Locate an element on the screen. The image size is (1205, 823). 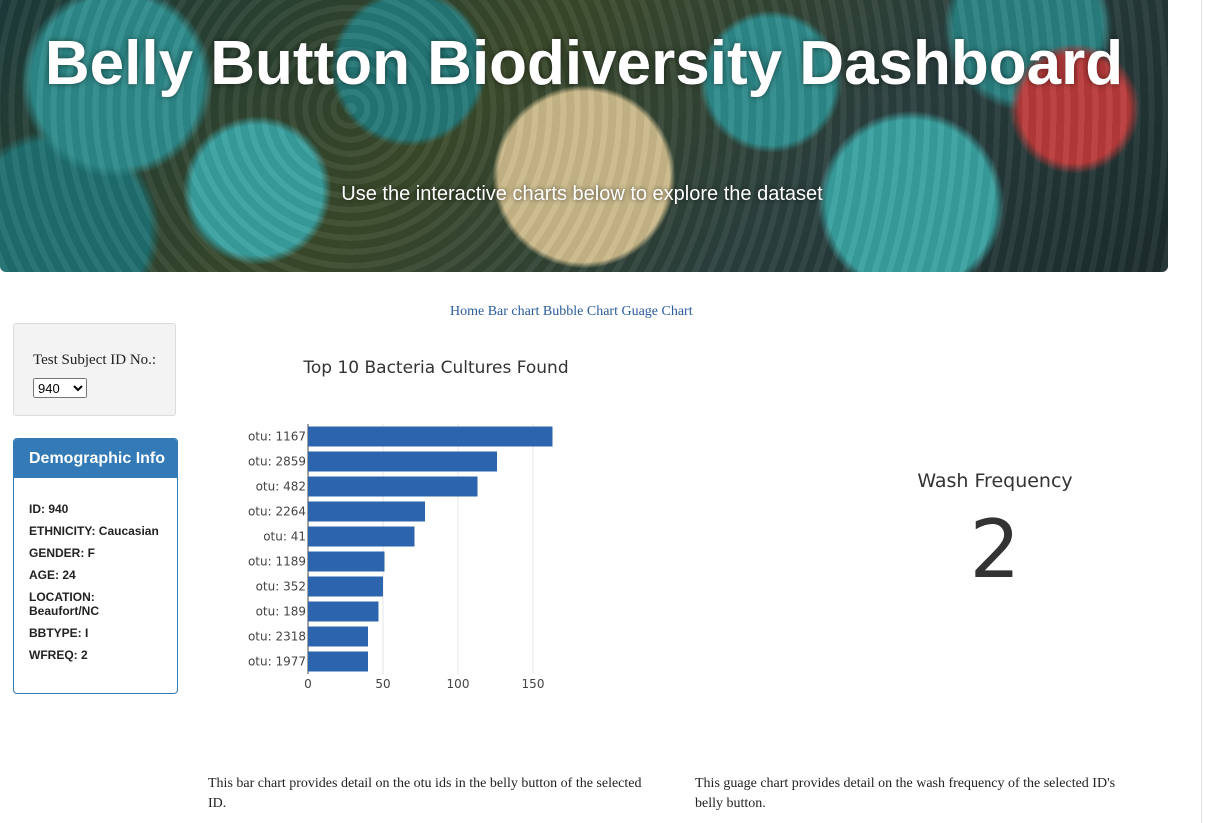
chart-y-tick-label: otu: 2318 is located at coordinates (277, 637).